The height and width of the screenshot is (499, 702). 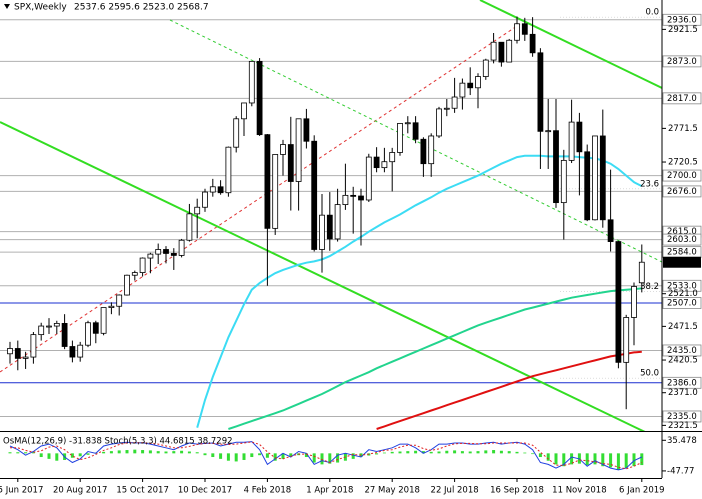 I want to click on current-price-box, so click(x=682, y=262).